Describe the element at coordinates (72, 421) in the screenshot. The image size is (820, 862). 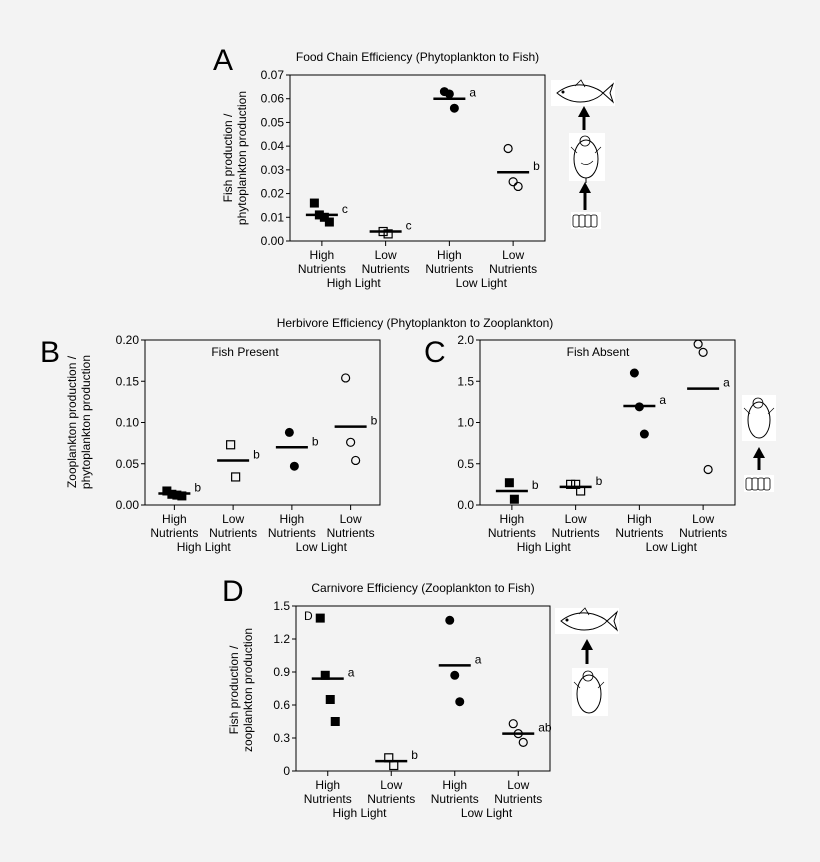
I see `y-axis-label: Zooplankton production /` at that location.